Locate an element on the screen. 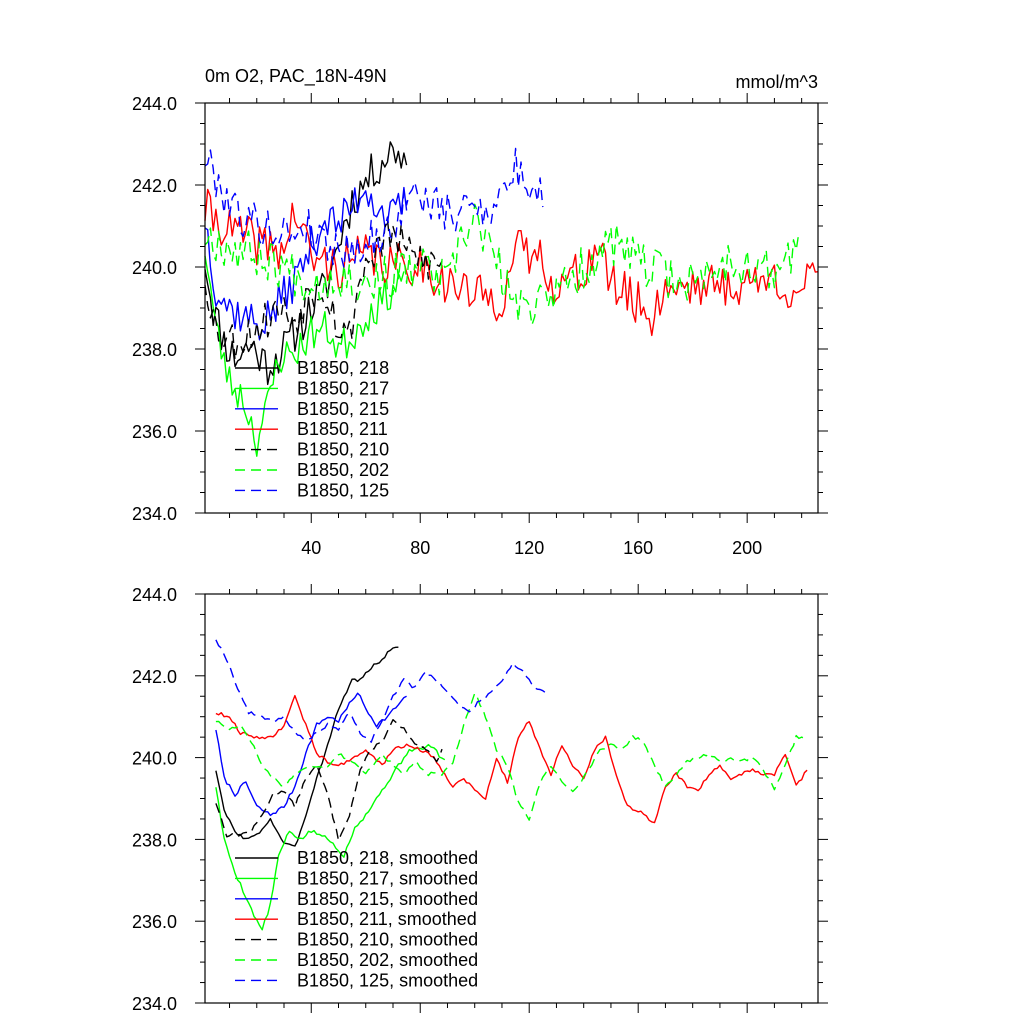 This screenshot has height=1024, width=1024. chart-title: 0m O2, PAC_18N-49N is located at coordinates (296, 76).